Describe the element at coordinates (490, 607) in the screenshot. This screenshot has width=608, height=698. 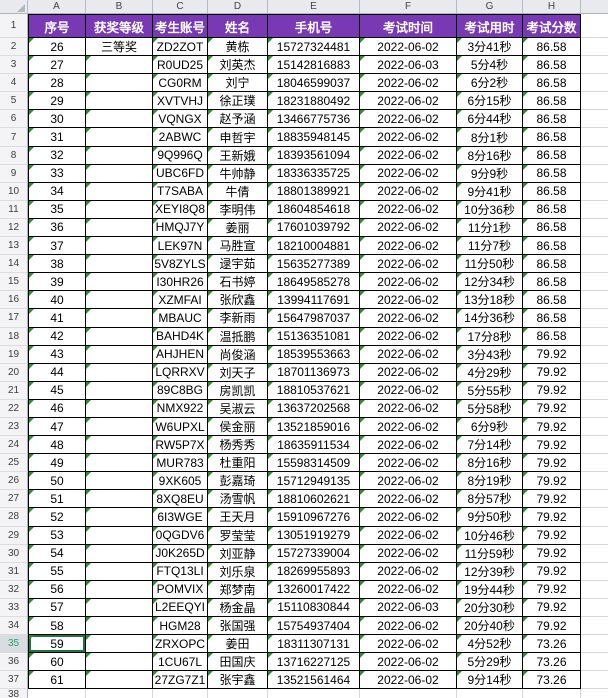
I see `cell-G33: 20分30秒` at that location.